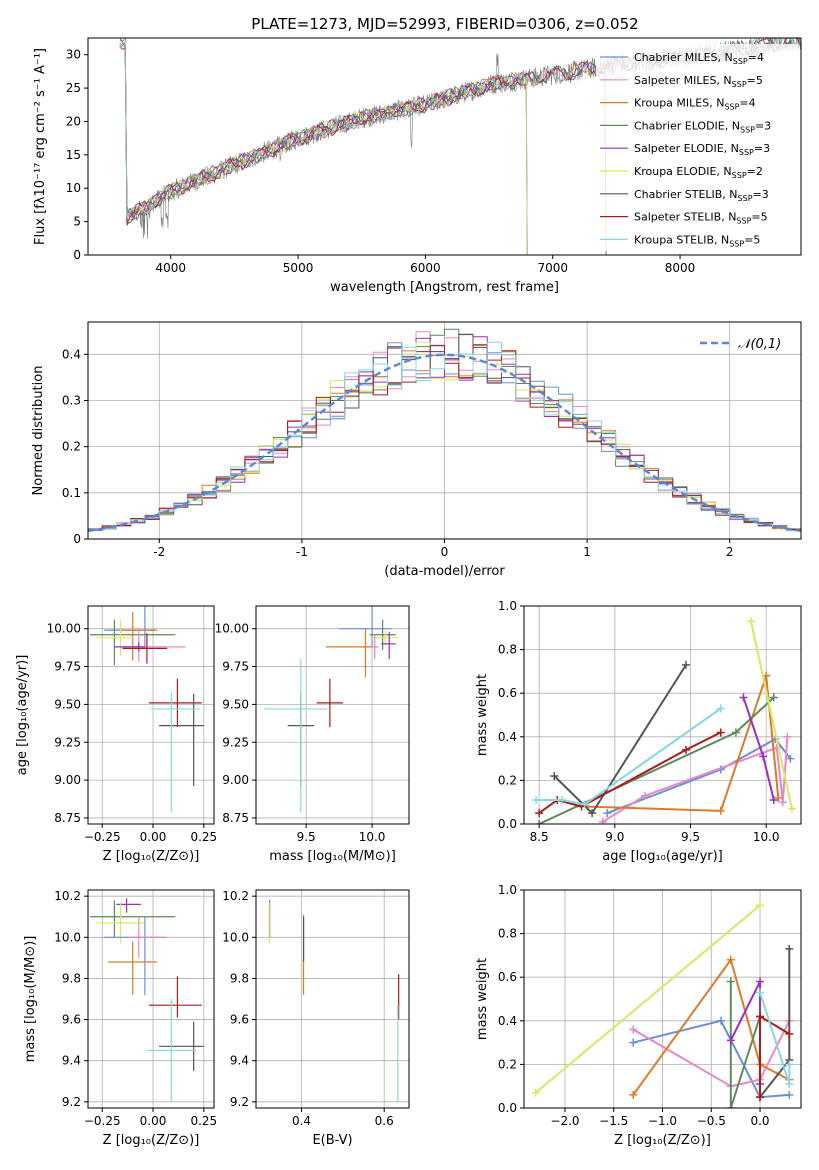 This screenshot has height=1170, width=819. What do you see at coordinates (686, 194) in the screenshot?
I see `legend-label: Chabrier STELIB, N` at bounding box center [686, 194].